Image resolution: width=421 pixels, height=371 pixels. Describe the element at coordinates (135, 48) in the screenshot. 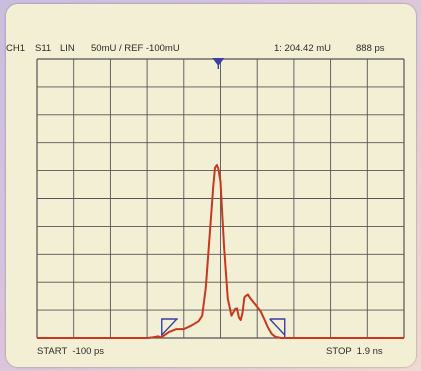

I see `scale-reference-label: 50mU / REF -100mU` at that location.